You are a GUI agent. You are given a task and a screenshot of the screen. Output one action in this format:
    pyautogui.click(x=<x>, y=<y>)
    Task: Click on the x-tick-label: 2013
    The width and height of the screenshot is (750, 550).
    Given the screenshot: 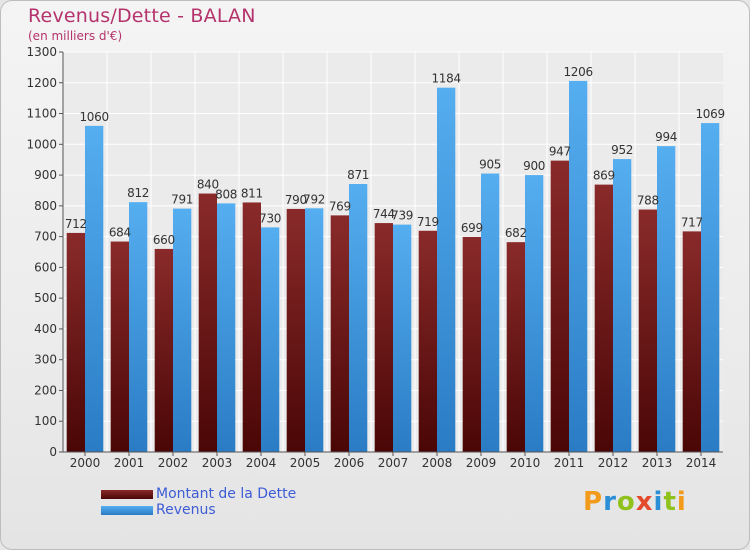 What is the action you would take?
    pyautogui.click(x=657, y=463)
    